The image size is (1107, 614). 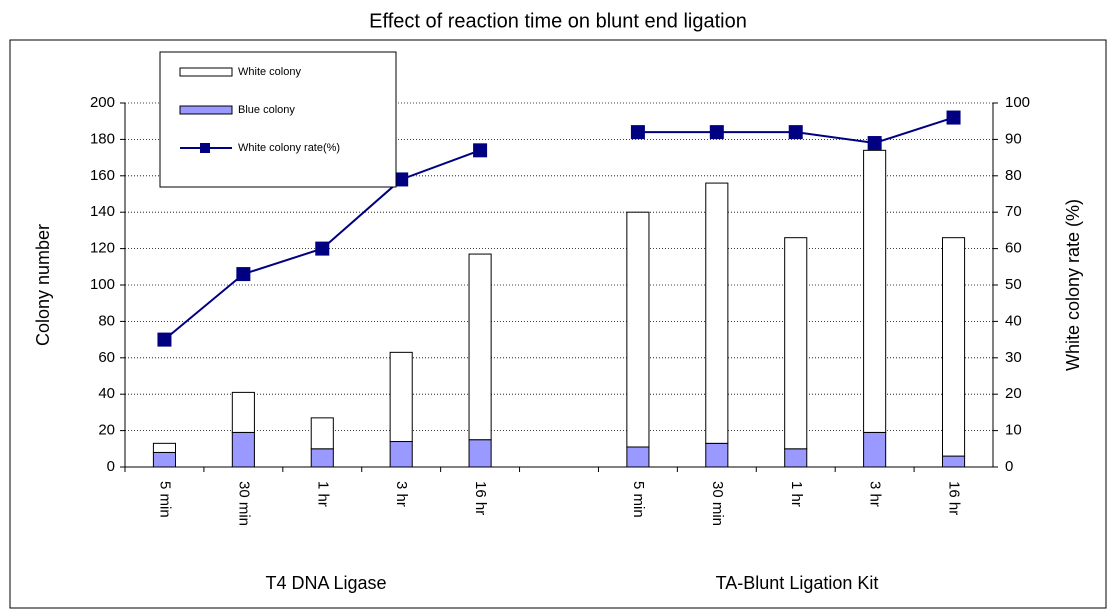 I want to click on y-axis-title: Colony number, so click(x=43, y=285).